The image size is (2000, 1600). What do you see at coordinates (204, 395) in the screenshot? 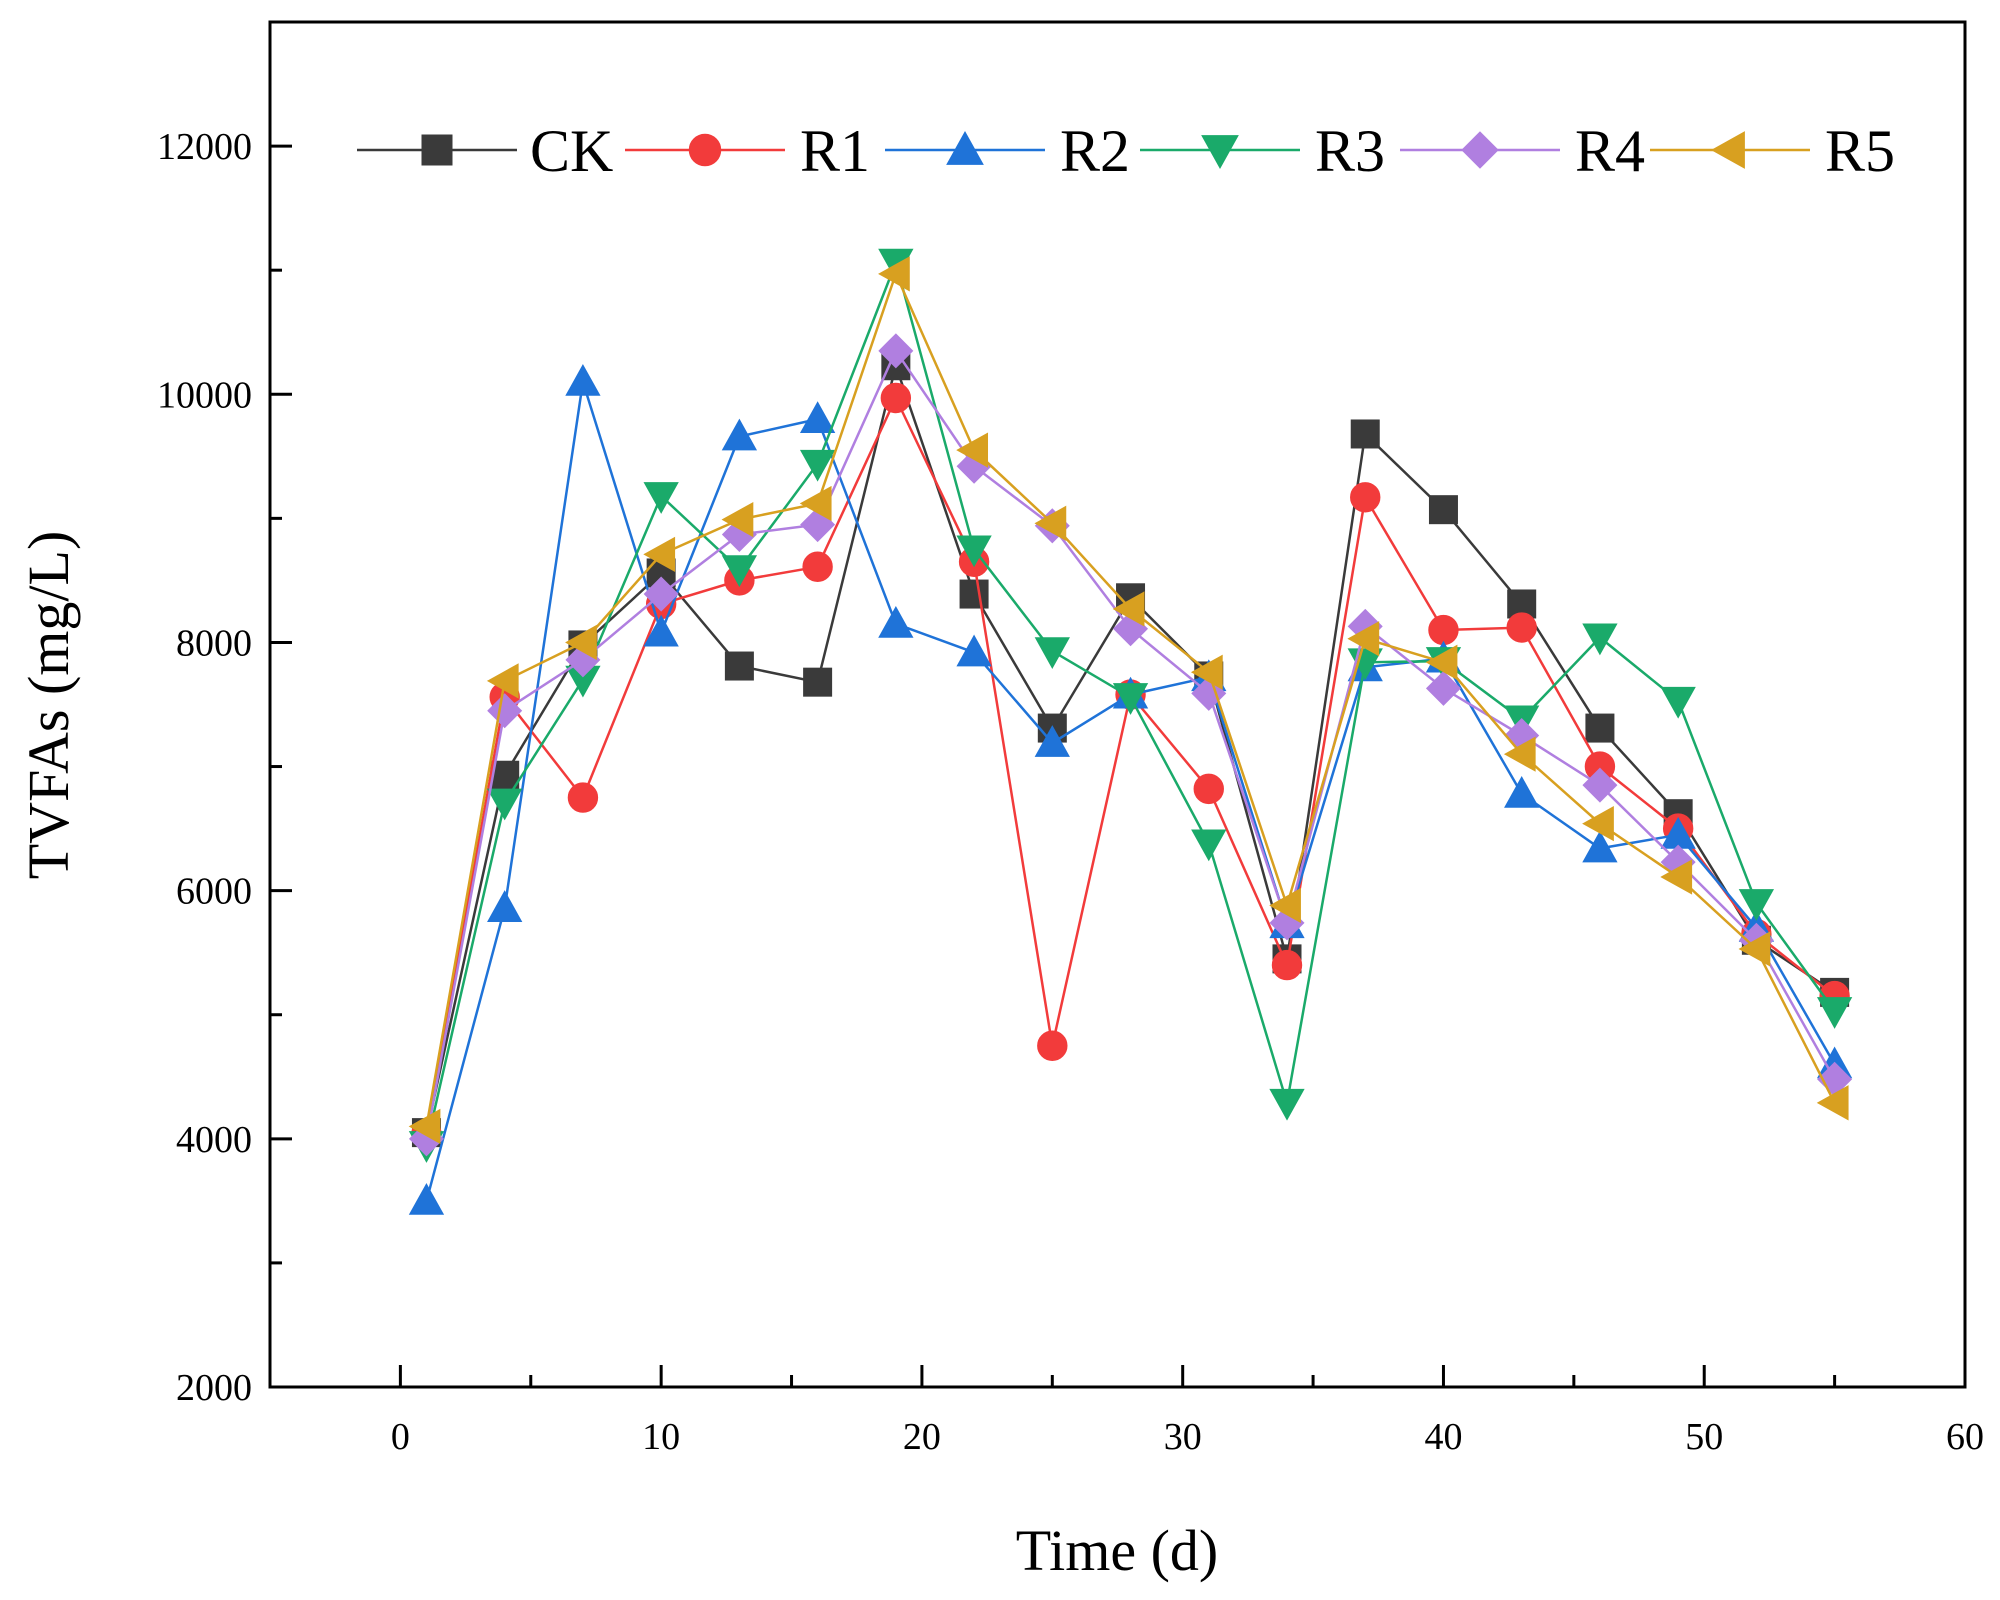
I see `y-tick-label: 10000` at bounding box center [204, 395].